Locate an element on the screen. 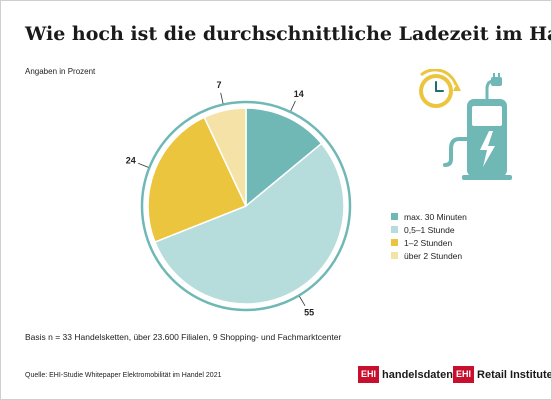 The image size is (552, 400). chart-subtitle: Angaben in Prozent is located at coordinates (60, 71).